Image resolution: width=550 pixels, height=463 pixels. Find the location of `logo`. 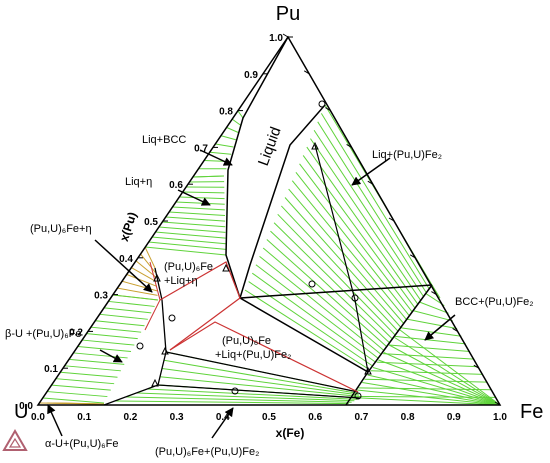

logo is located at coordinates (15, 440).